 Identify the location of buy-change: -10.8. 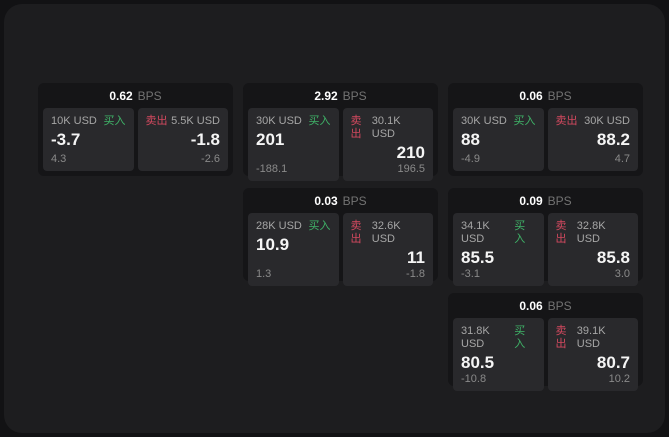
(474, 378).